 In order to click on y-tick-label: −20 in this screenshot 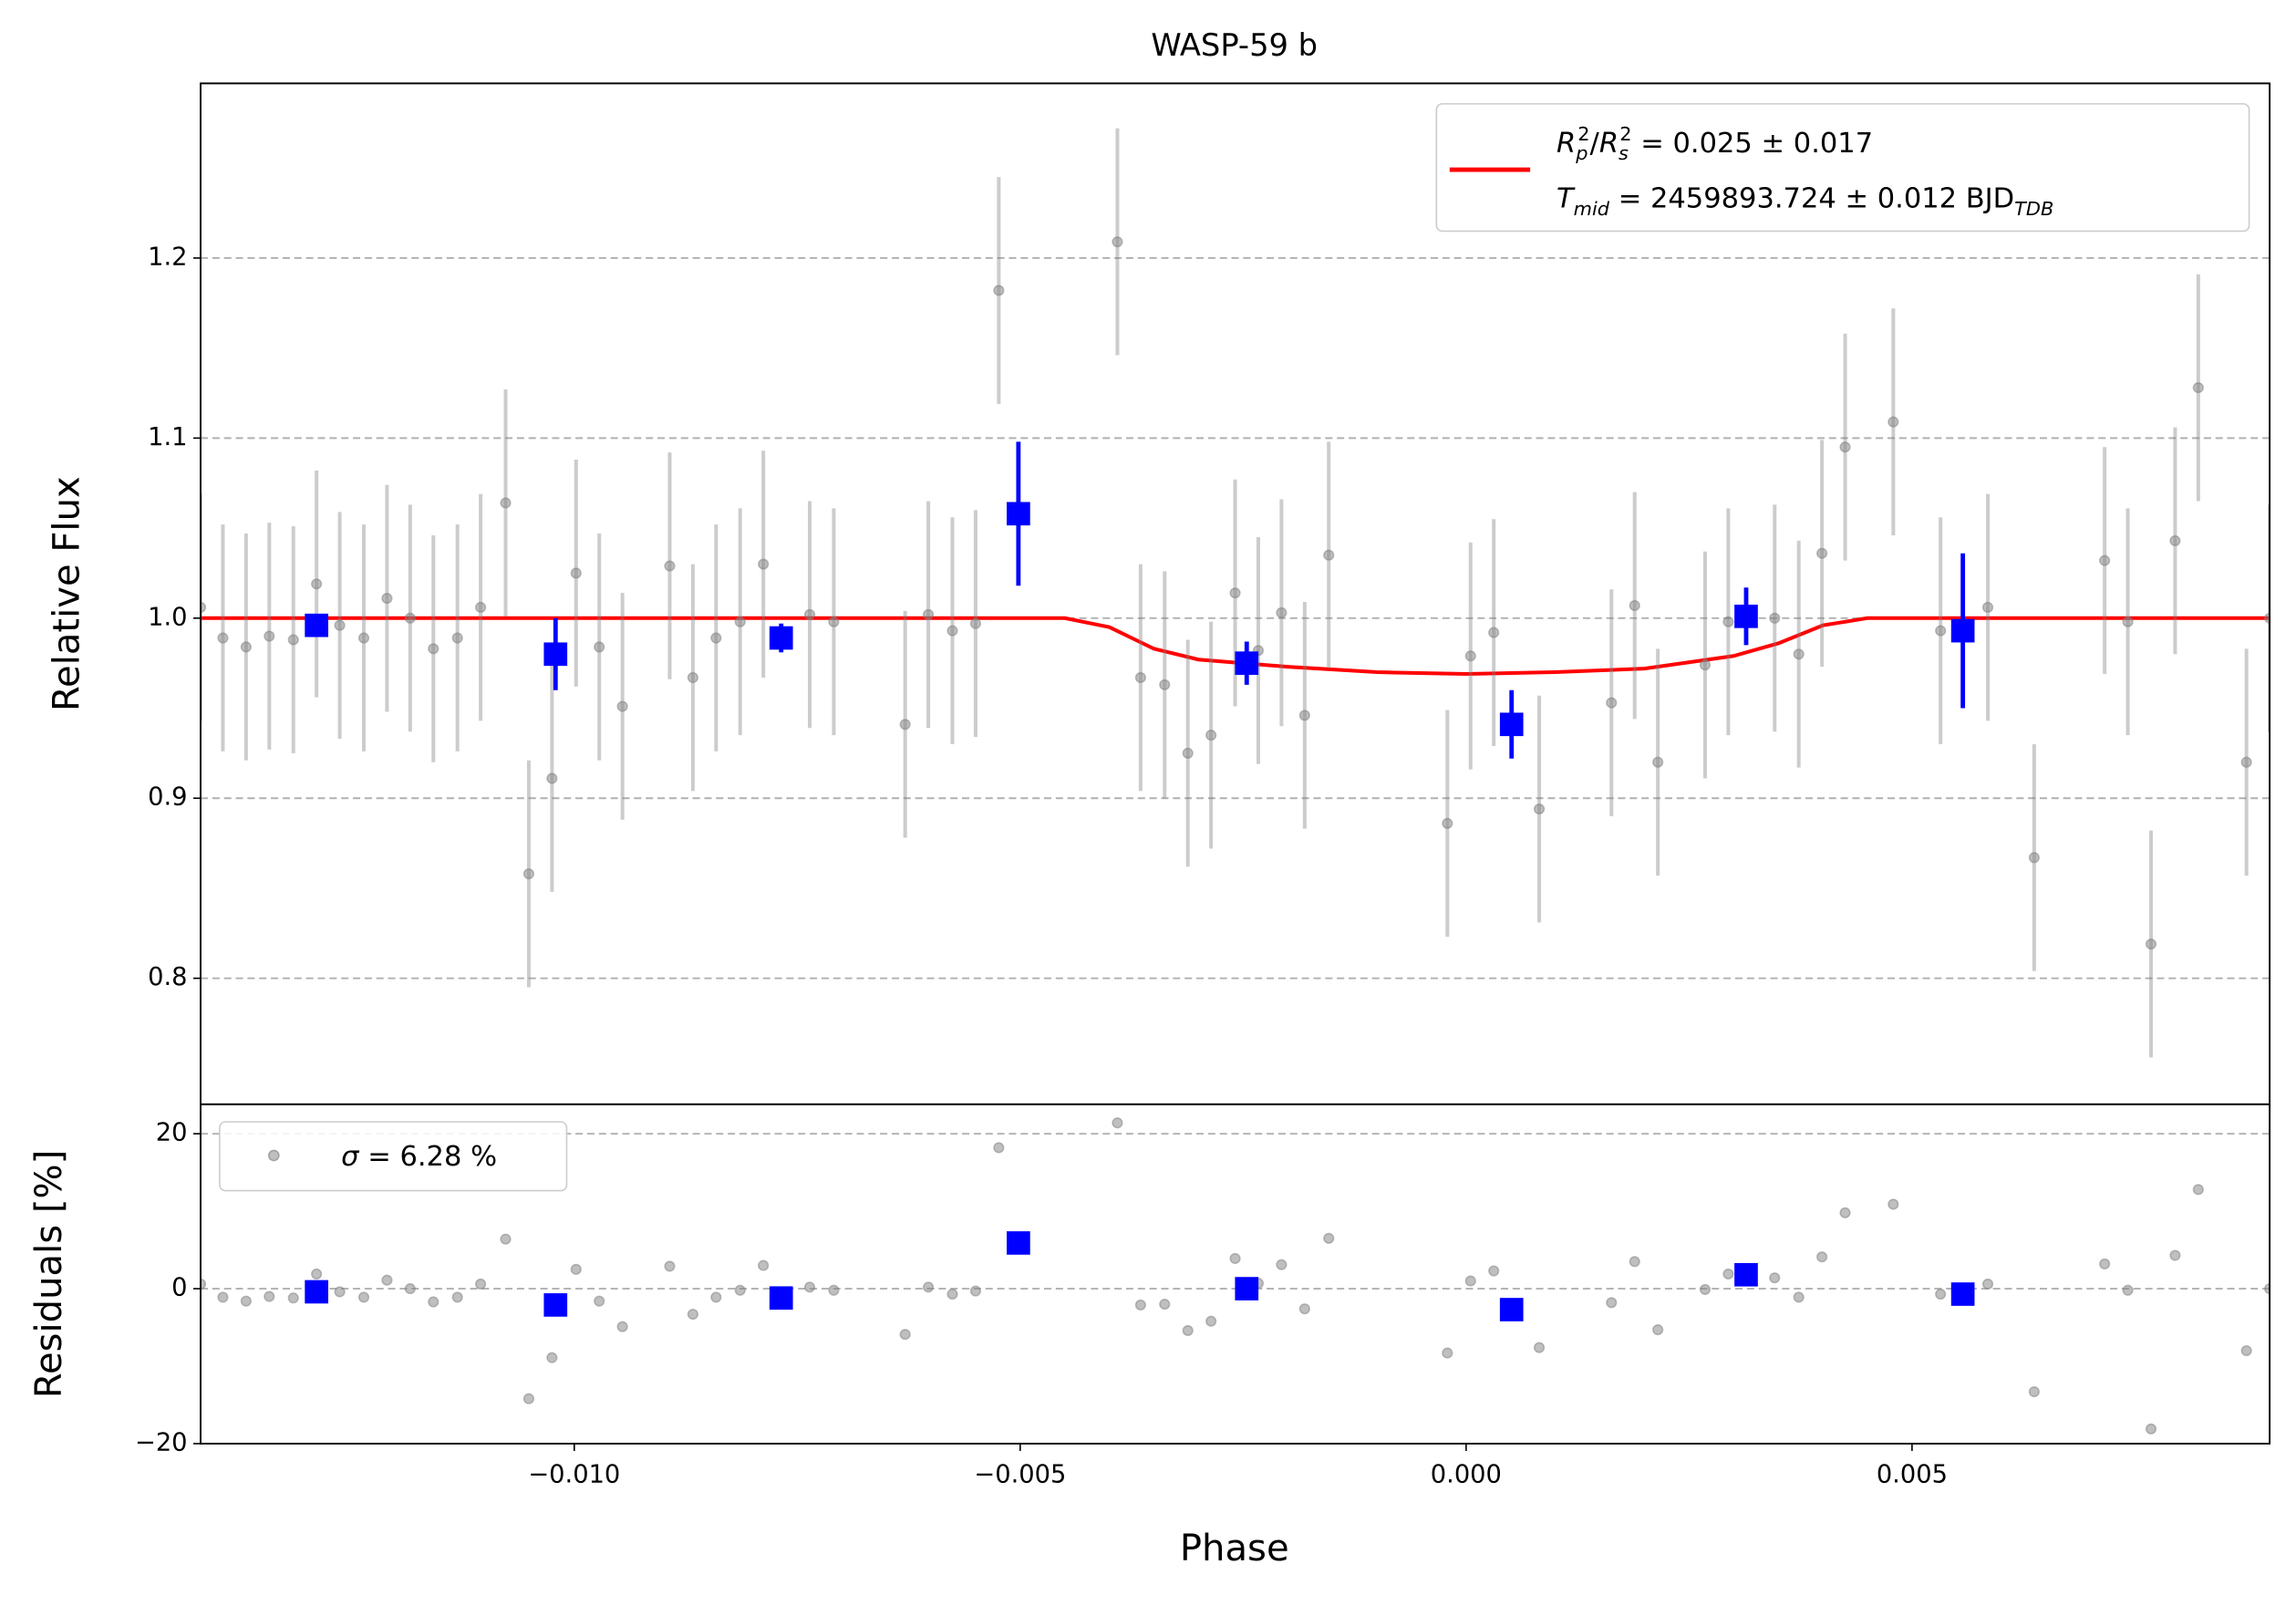, I will do `click(161, 1442)`.